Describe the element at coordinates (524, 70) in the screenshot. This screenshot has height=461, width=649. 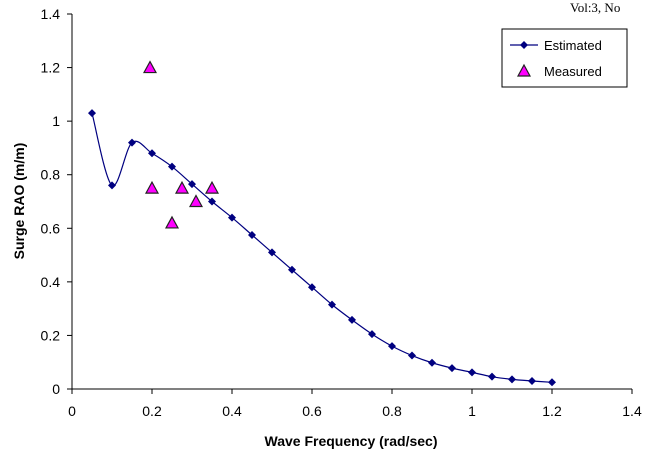
I see `legend-marker-measured` at that location.